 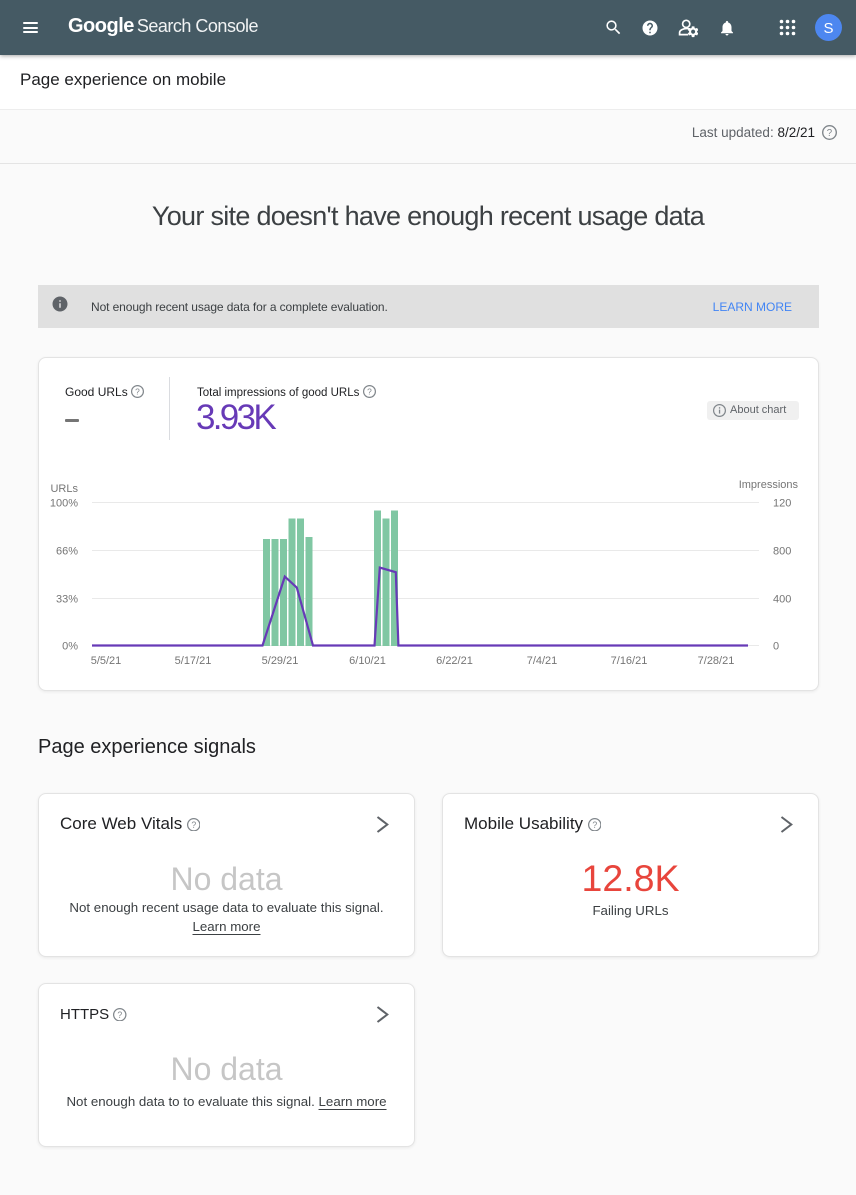 What do you see at coordinates (64, 489) in the screenshot?
I see `svg-text: URLs` at bounding box center [64, 489].